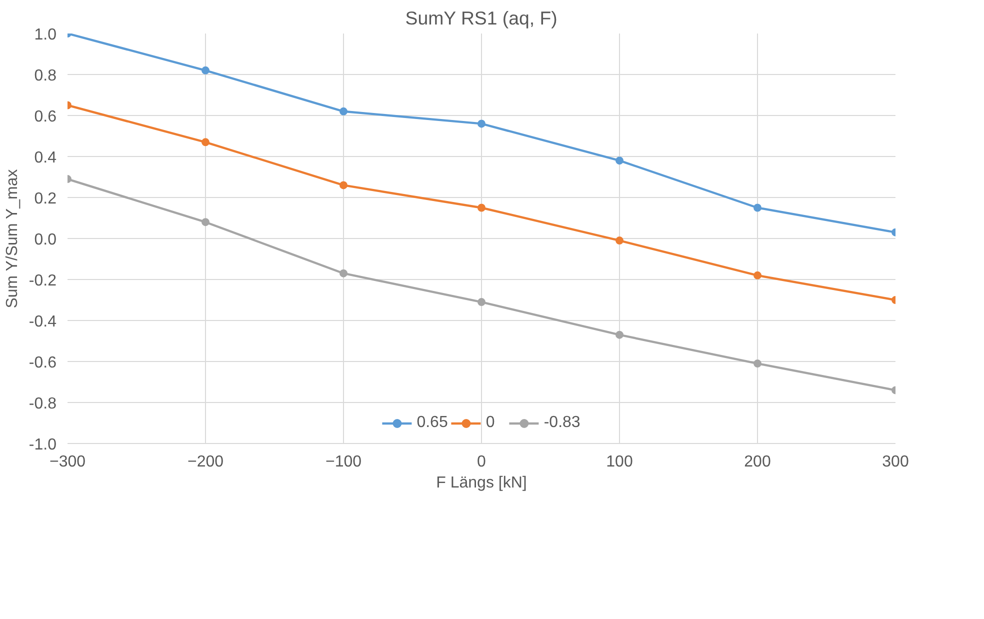  Describe the element at coordinates (45, 240) in the screenshot. I see `y-tick-label: 0.0` at that location.